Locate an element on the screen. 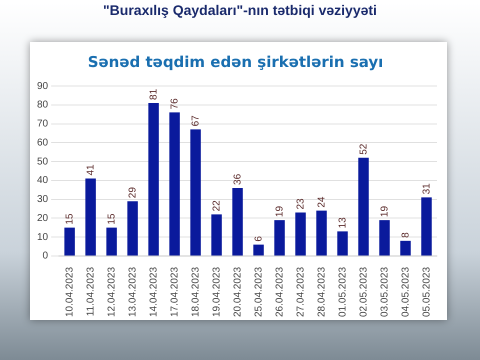 The height and width of the screenshot is (360, 480). x-tick-label: 02.05.2023 is located at coordinates (364, 292).